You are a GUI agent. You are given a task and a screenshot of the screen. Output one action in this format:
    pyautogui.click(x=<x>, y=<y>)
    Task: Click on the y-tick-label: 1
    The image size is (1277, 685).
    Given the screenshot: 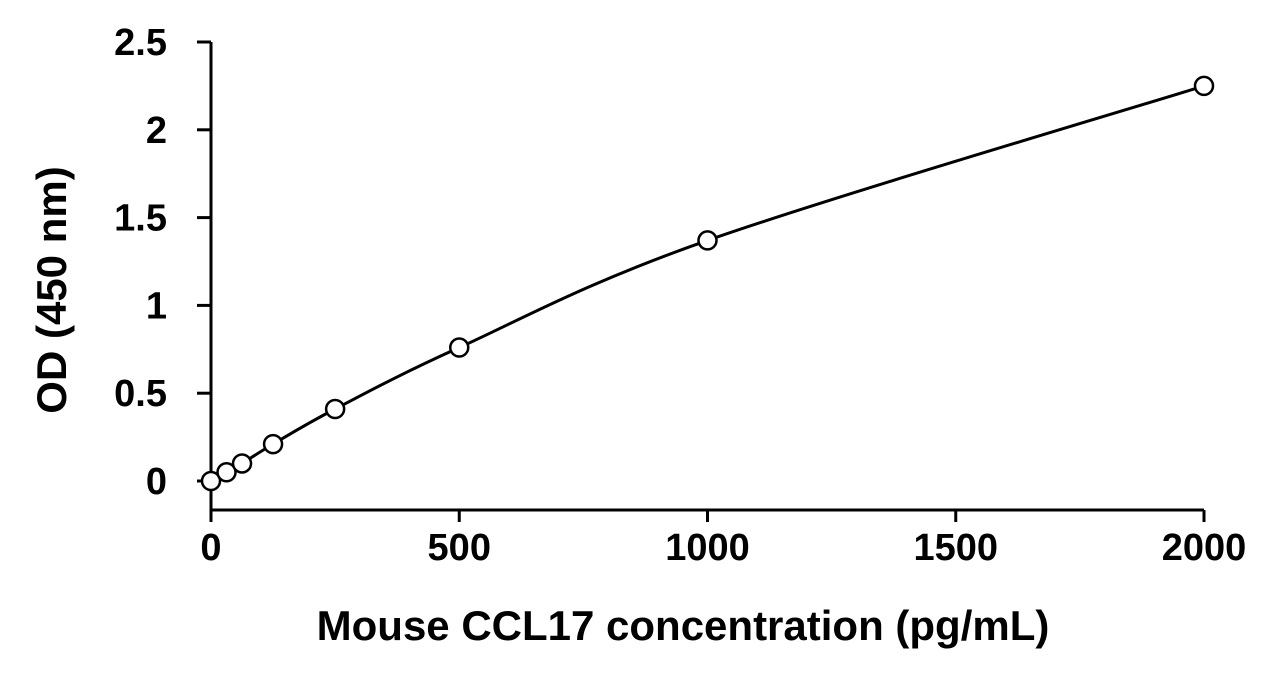 What is the action you would take?
    pyautogui.click(x=156, y=306)
    